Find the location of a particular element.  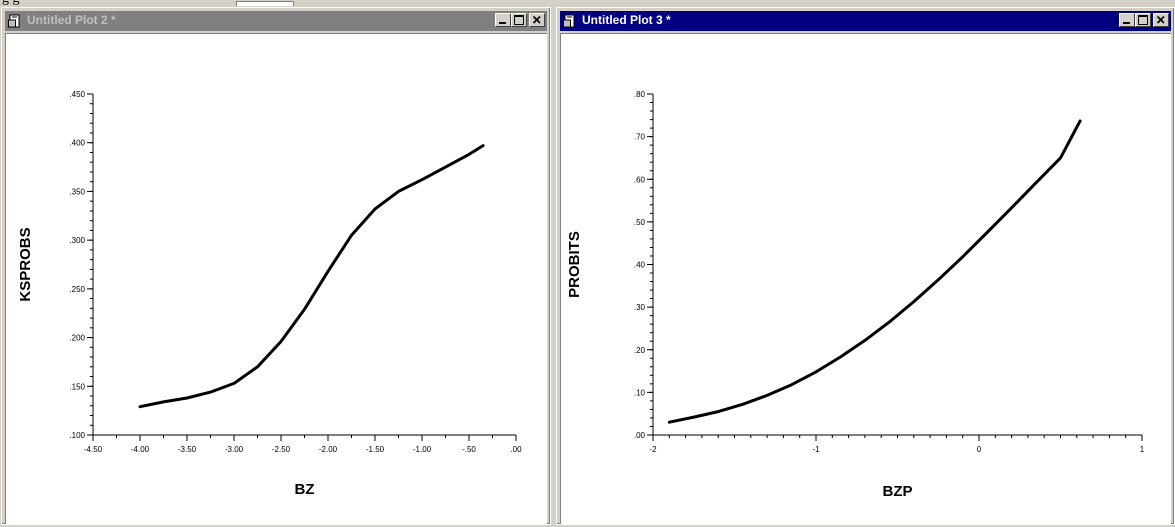

y-tick-label: .20 is located at coordinates (640, 350).